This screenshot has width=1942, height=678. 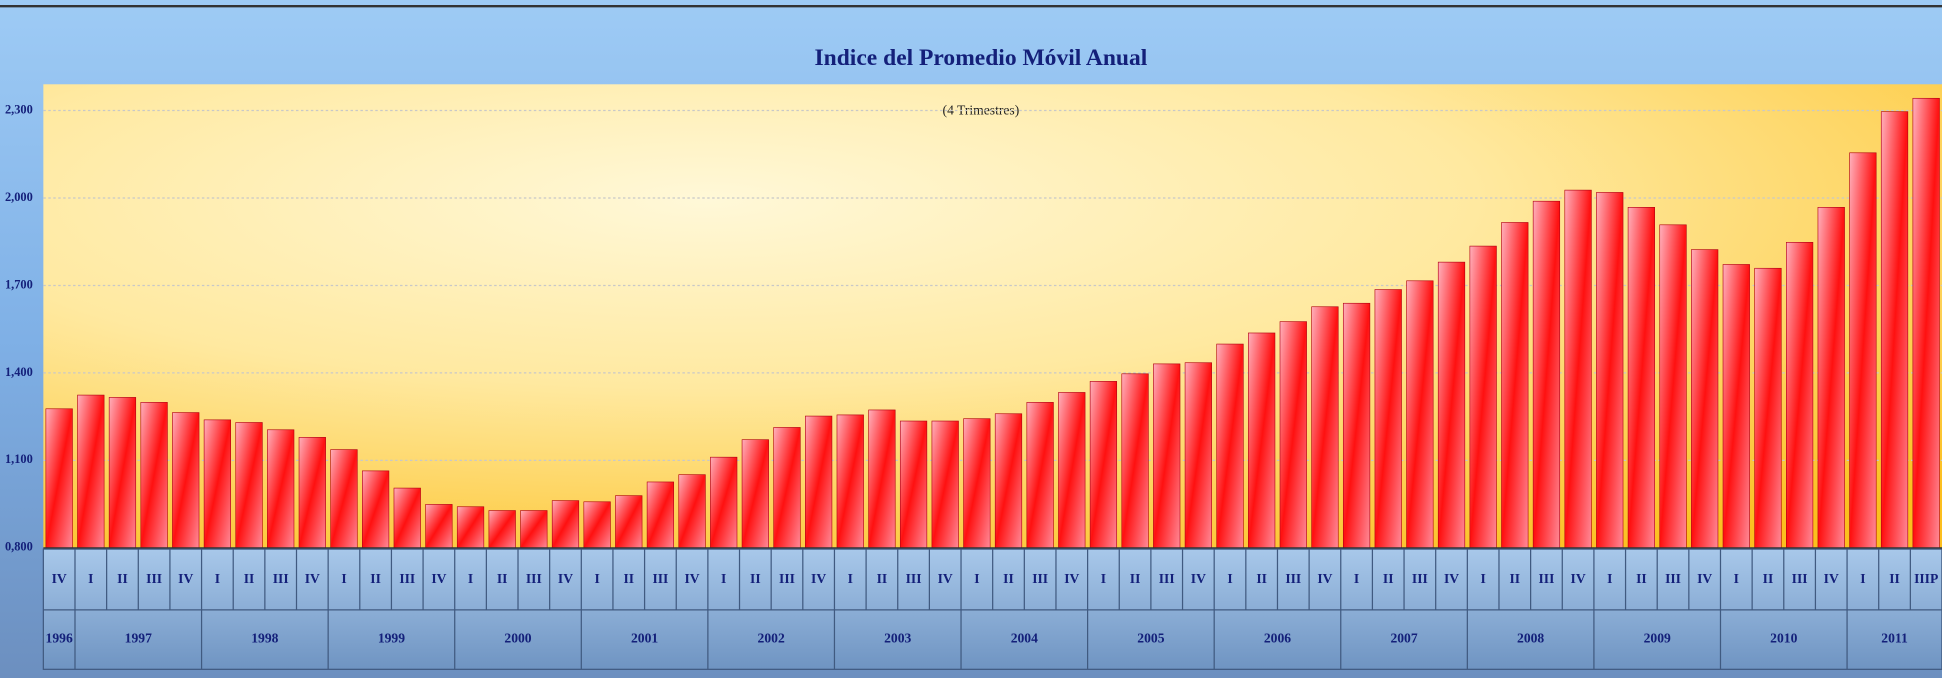 I want to click on year-label: 1997, so click(x=138, y=638).